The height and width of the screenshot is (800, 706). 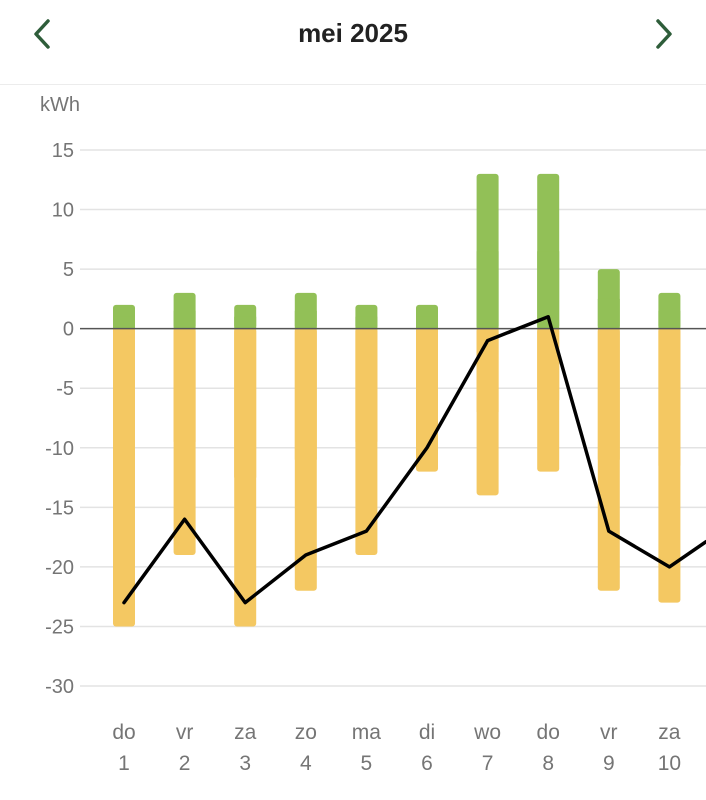 What do you see at coordinates (427, 763) in the screenshot?
I see `x-tick-day: 6` at bounding box center [427, 763].